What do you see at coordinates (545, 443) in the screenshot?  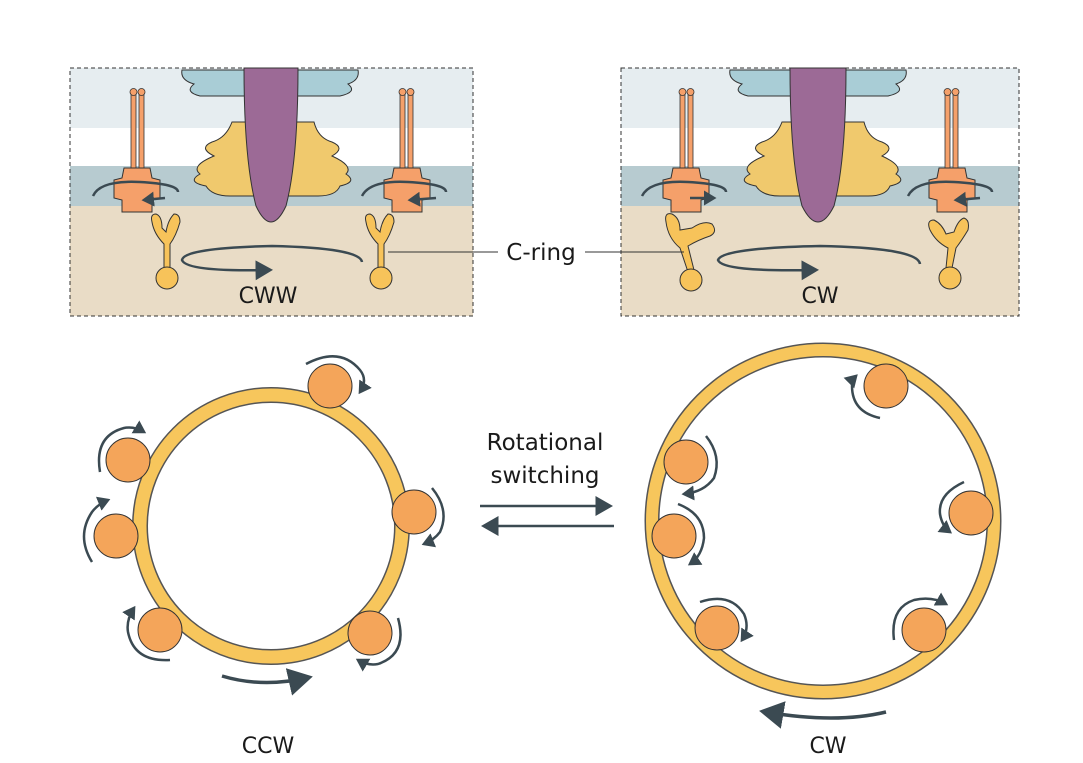 I see `switch-label-line1: Rotational` at bounding box center [545, 443].